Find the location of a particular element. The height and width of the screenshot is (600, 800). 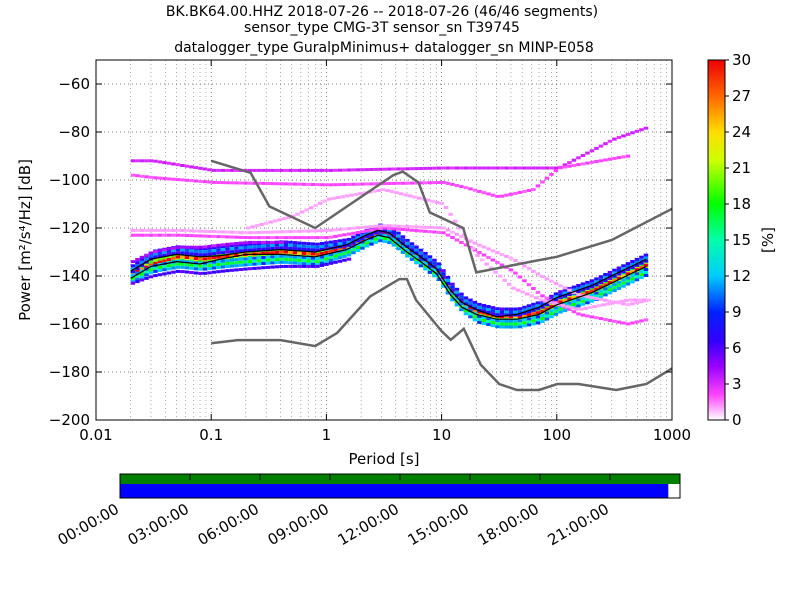

x-tick-label: 0.01 is located at coordinates (95, 435).